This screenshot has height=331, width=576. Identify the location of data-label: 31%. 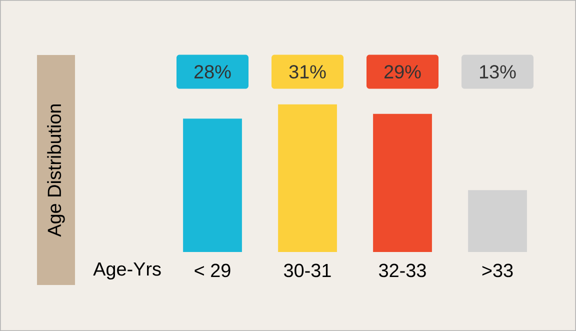
(307, 71).